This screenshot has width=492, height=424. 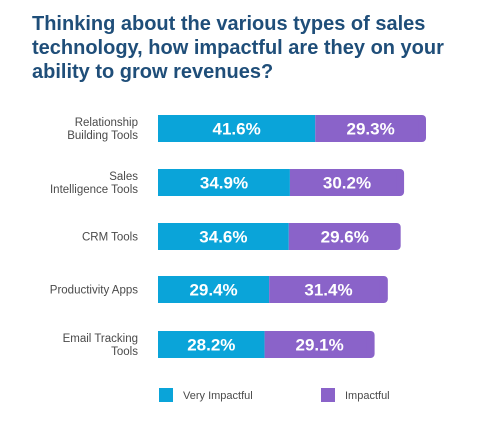 I want to click on legend-label: Very Impactful, so click(x=218, y=396).